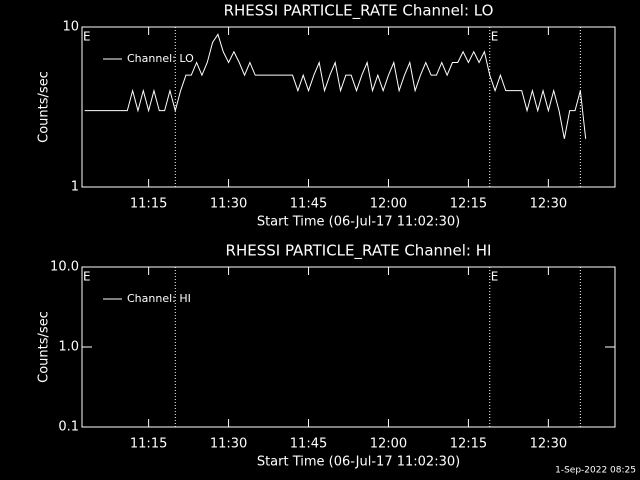  What do you see at coordinates (595, 471) in the screenshot?
I see `footer: 1-Sep-2022 08:25` at bounding box center [595, 471].